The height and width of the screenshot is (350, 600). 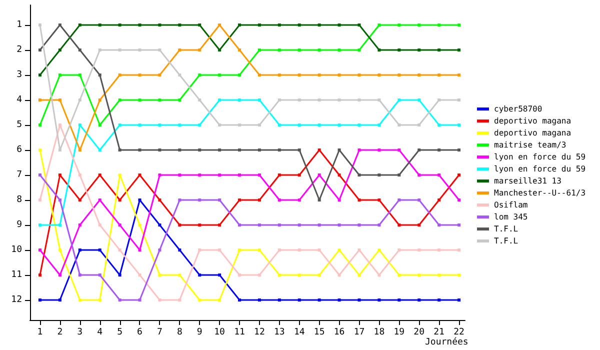 What do you see at coordinates (199, 333) in the screenshot?
I see `x-tick-label: 9` at bounding box center [199, 333].